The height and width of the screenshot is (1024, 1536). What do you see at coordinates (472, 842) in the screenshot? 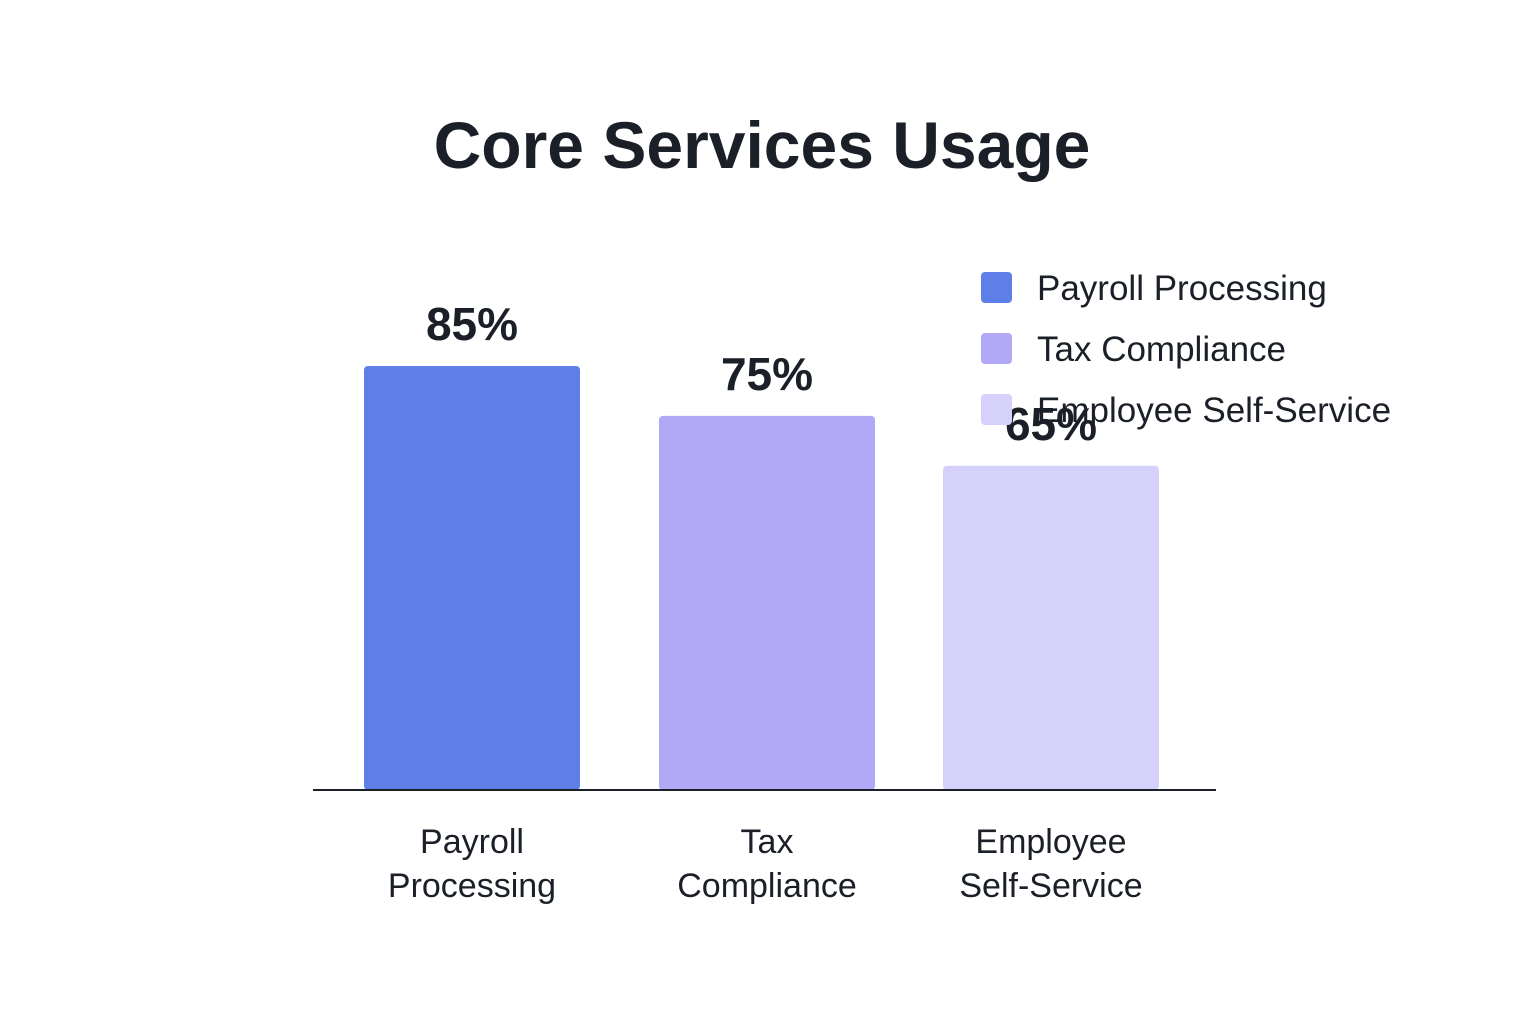
I see `category-label-payroll-processing-line-1: Payroll` at bounding box center [472, 842].